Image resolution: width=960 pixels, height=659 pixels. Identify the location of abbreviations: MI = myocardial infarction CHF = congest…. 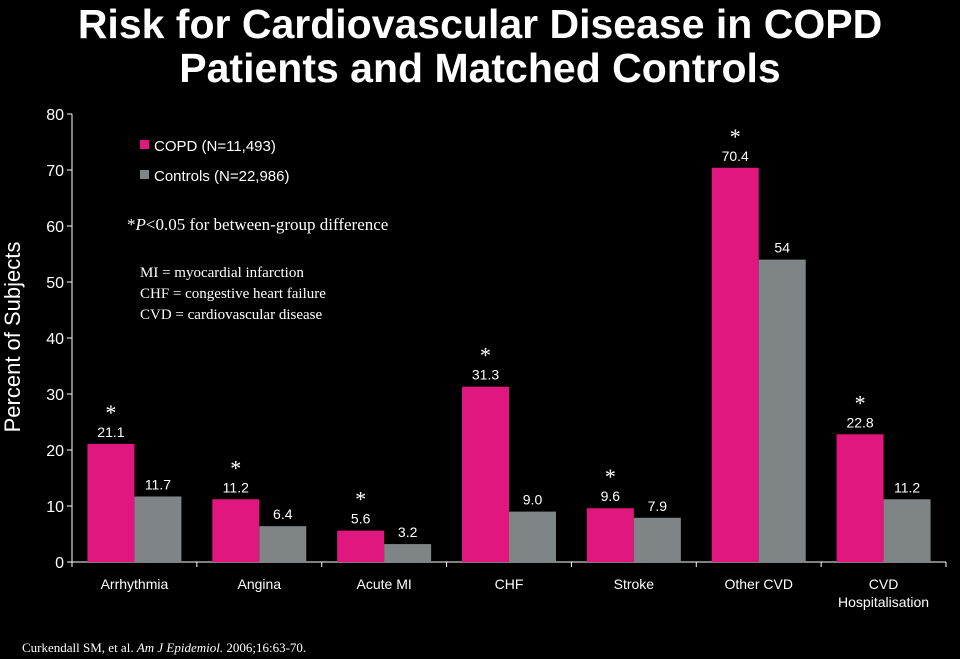
(233, 294).